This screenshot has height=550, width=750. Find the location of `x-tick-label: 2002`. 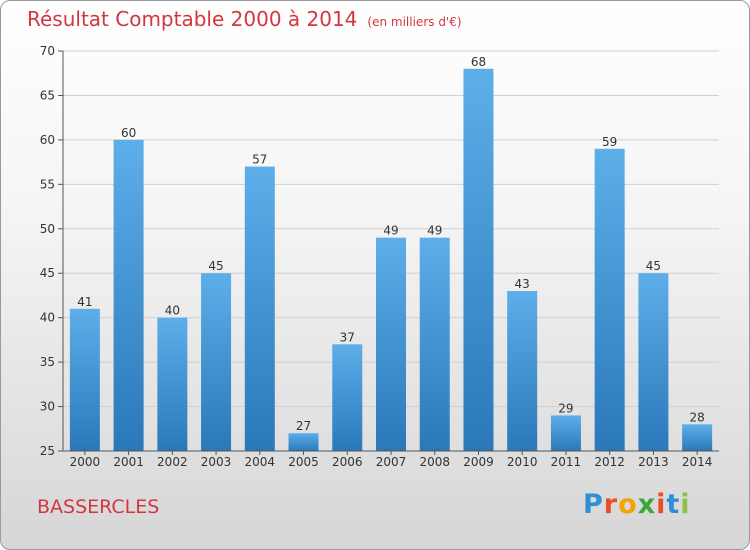

x-tick-label: 2002 is located at coordinates (172, 462).